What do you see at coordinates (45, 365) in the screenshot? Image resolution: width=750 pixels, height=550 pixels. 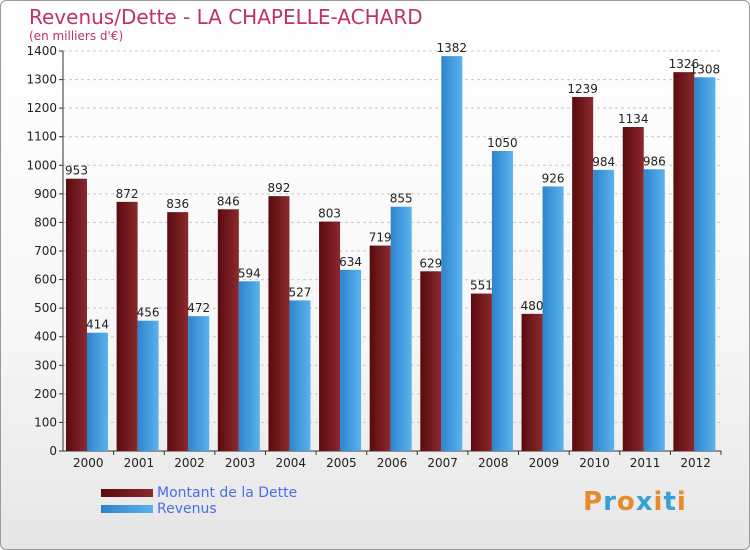 I see `y-tick-label: 300` at bounding box center [45, 365].